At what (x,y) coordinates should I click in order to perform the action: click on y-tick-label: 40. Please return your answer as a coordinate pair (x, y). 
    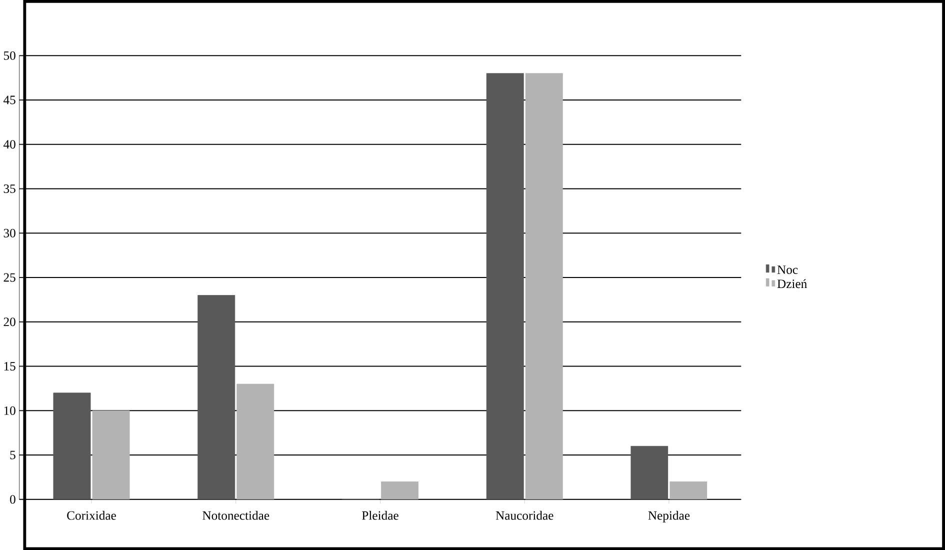
    Looking at the image, I should click on (9, 144).